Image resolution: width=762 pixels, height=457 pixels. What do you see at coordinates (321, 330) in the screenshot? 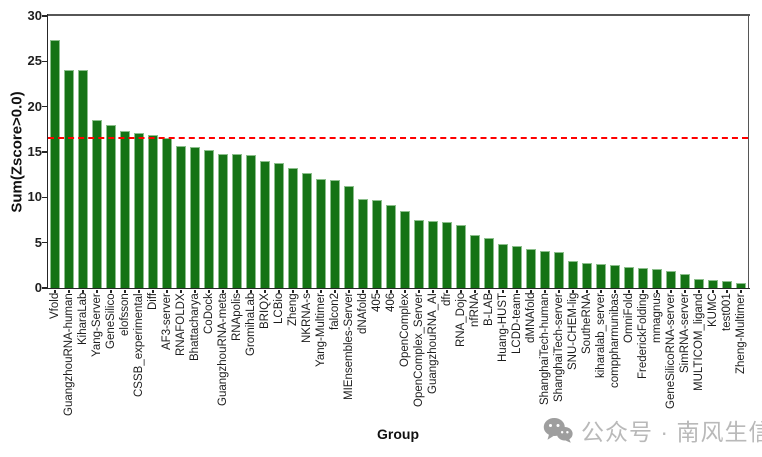
I see `x-tick-label: Yang-Multimer` at bounding box center [321, 330].